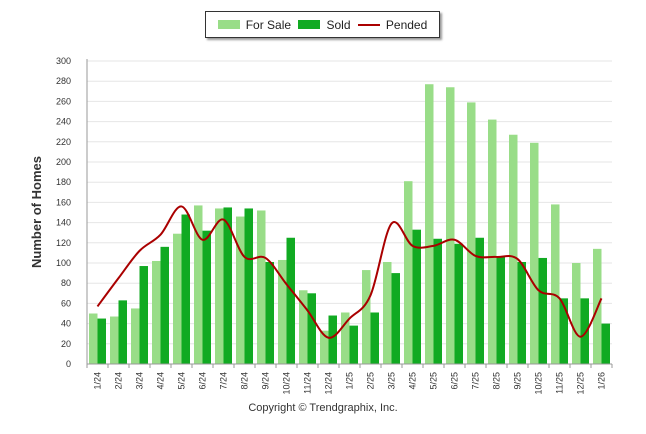 This screenshot has width=646, height=434. I want to click on y-tick-label-220: 220, so click(63, 142).